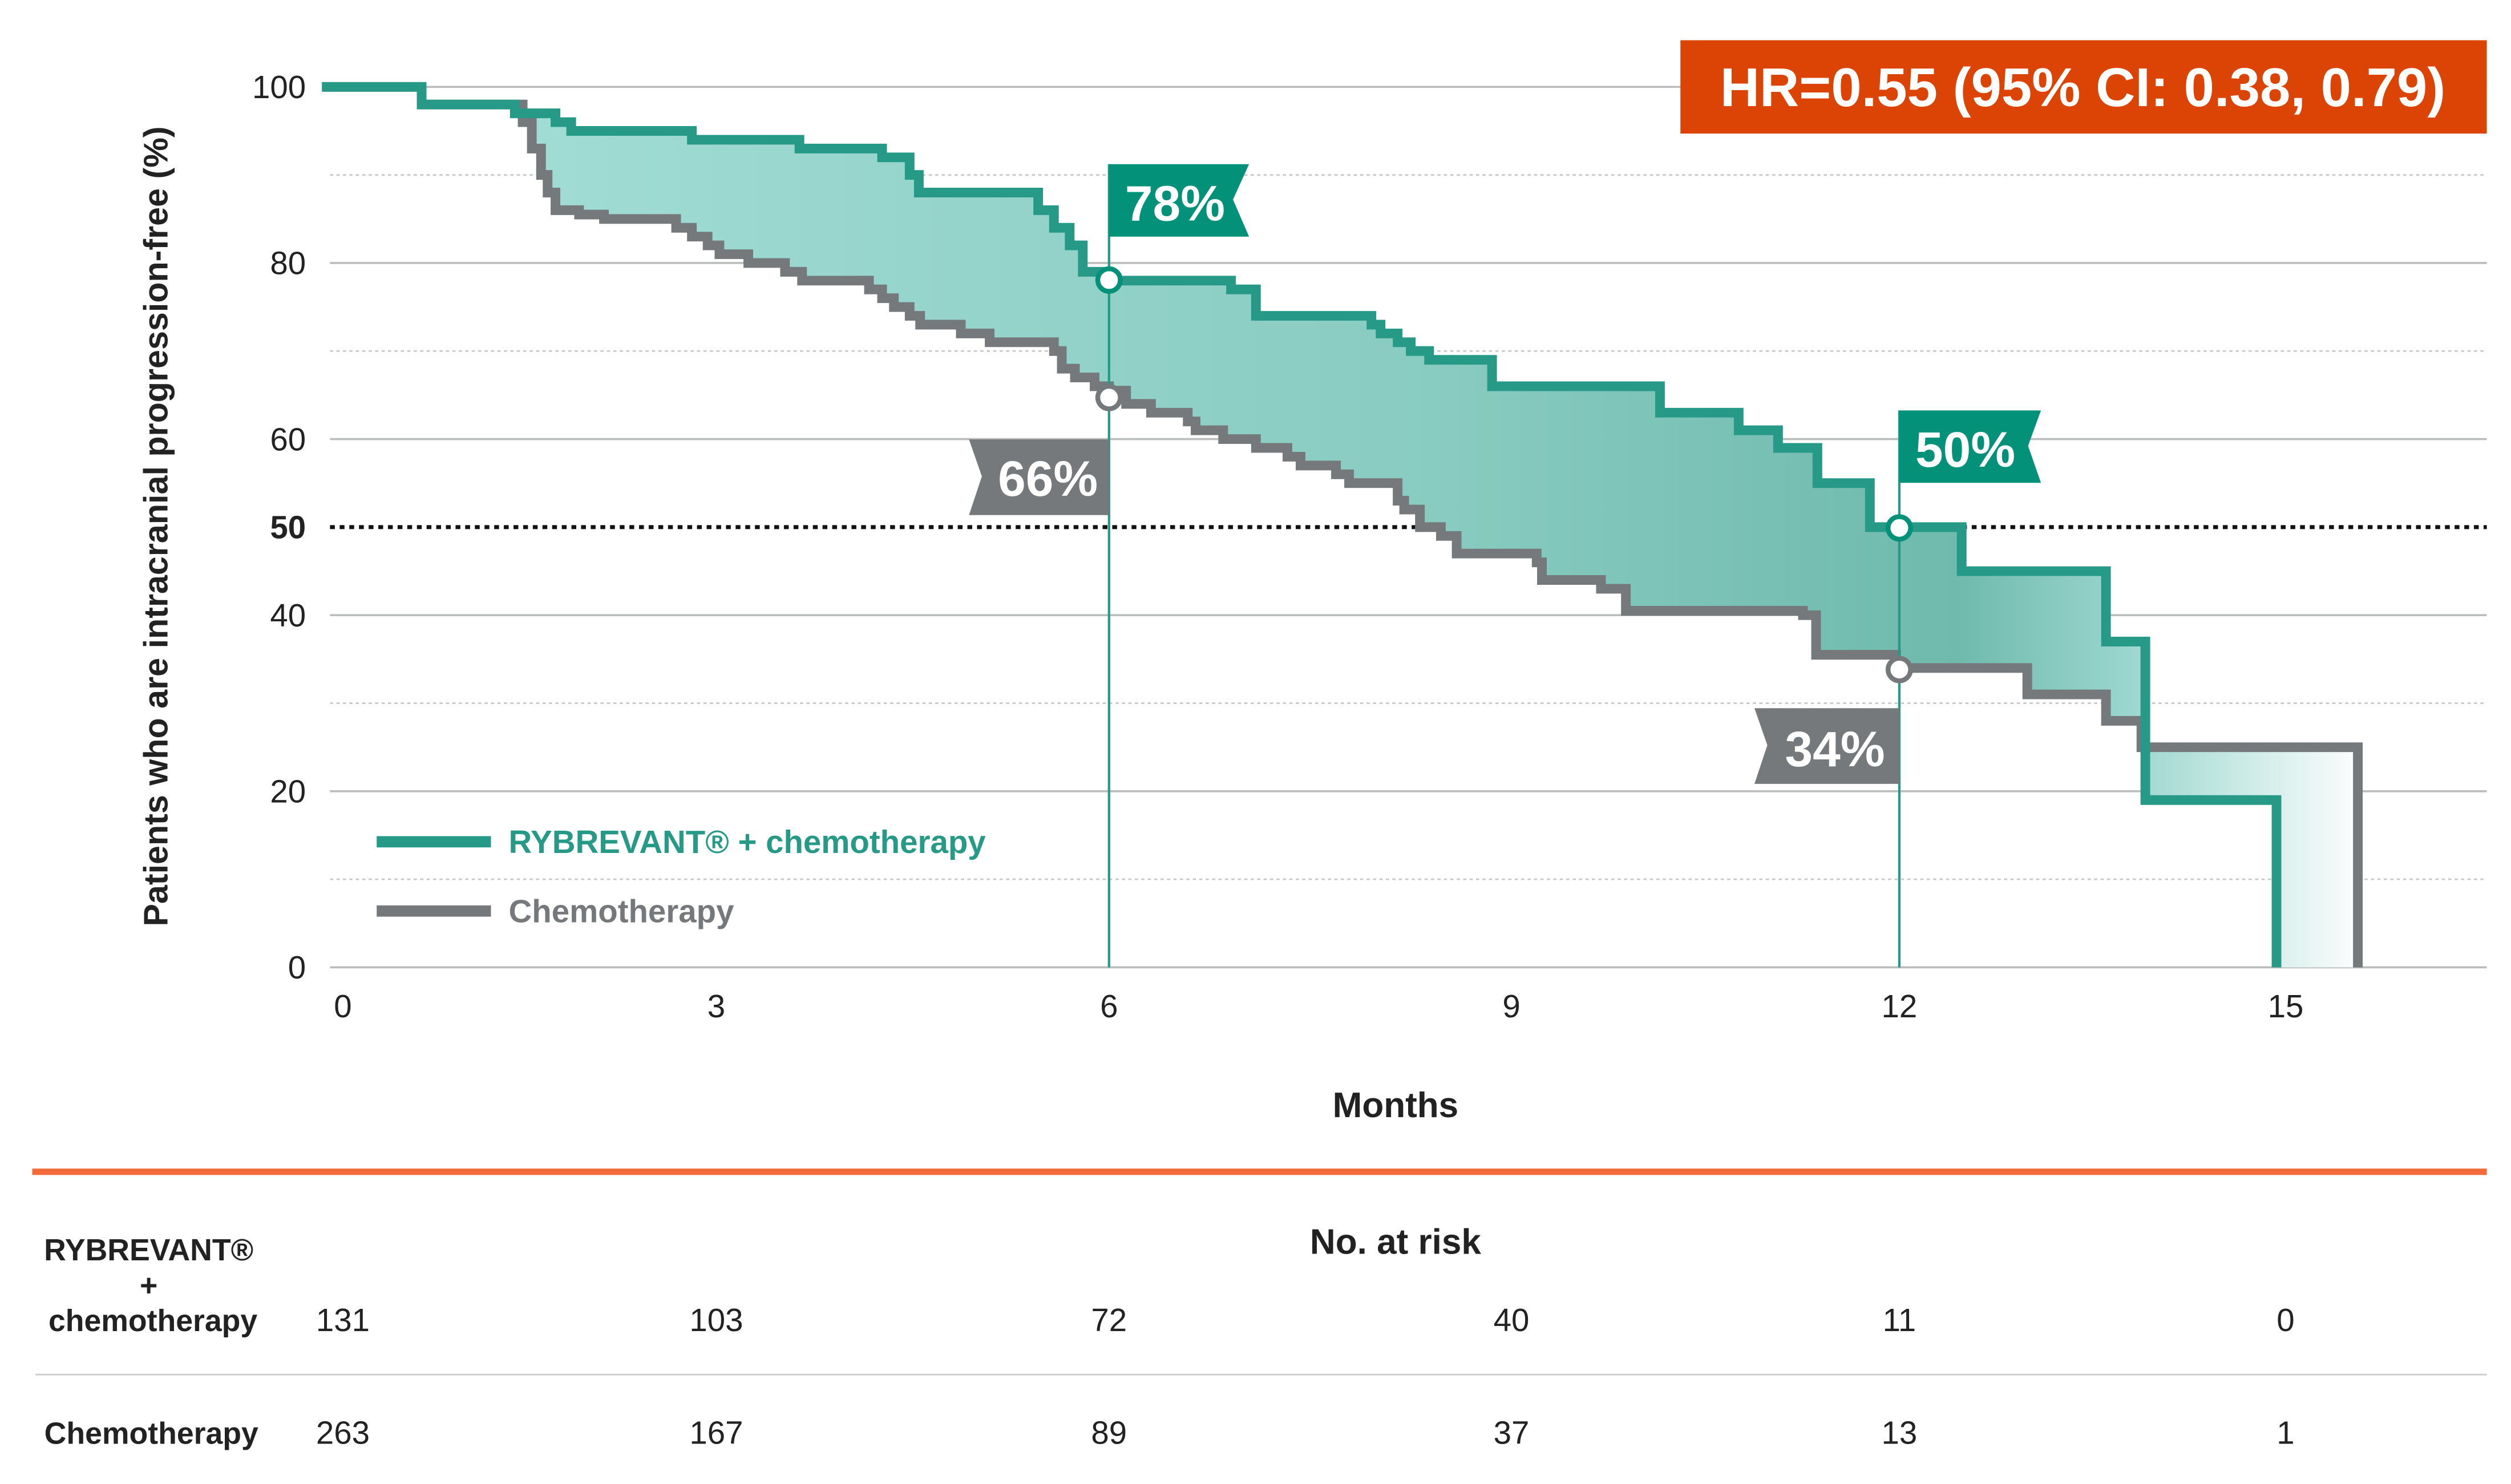 This screenshot has height=1484, width=2511. I want to click on annotation-flag-34pct, so click(1827, 746).